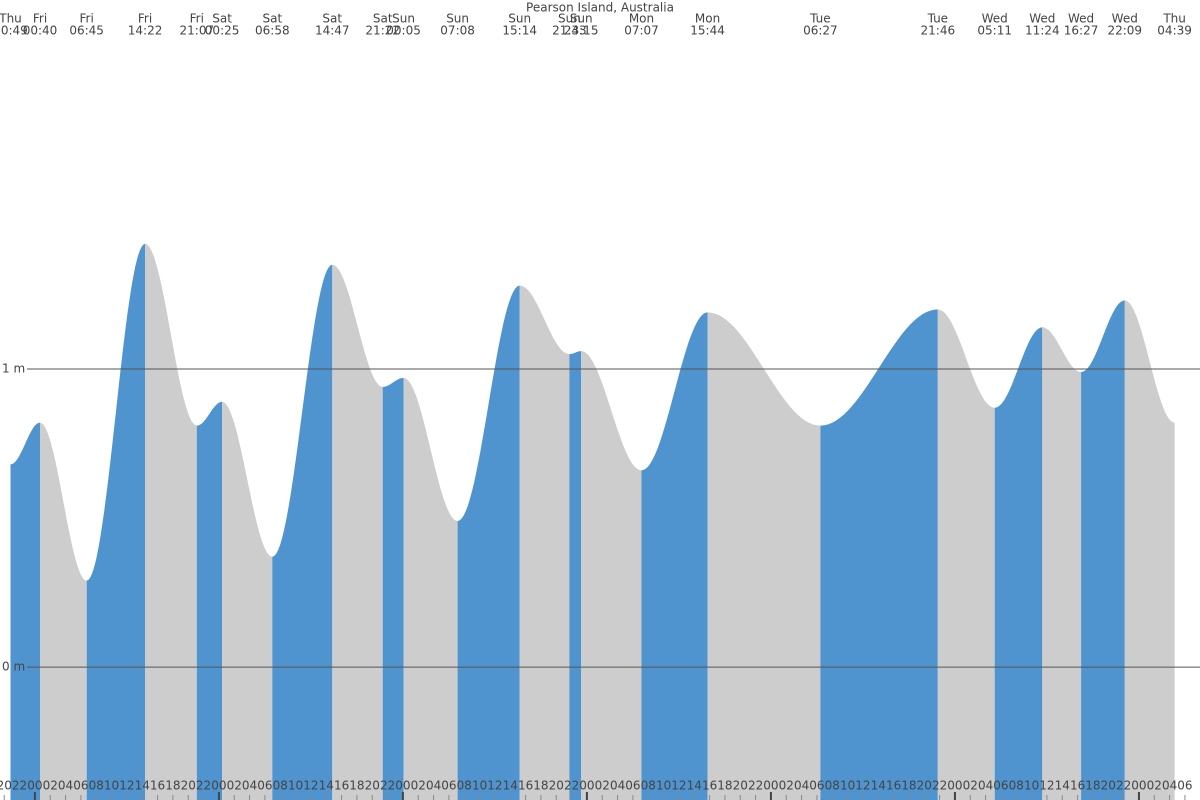 The height and width of the screenshot is (800, 1200). What do you see at coordinates (197, 31) in the screenshot?
I see `extreme-time: 21:07` at bounding box center [197, 31].